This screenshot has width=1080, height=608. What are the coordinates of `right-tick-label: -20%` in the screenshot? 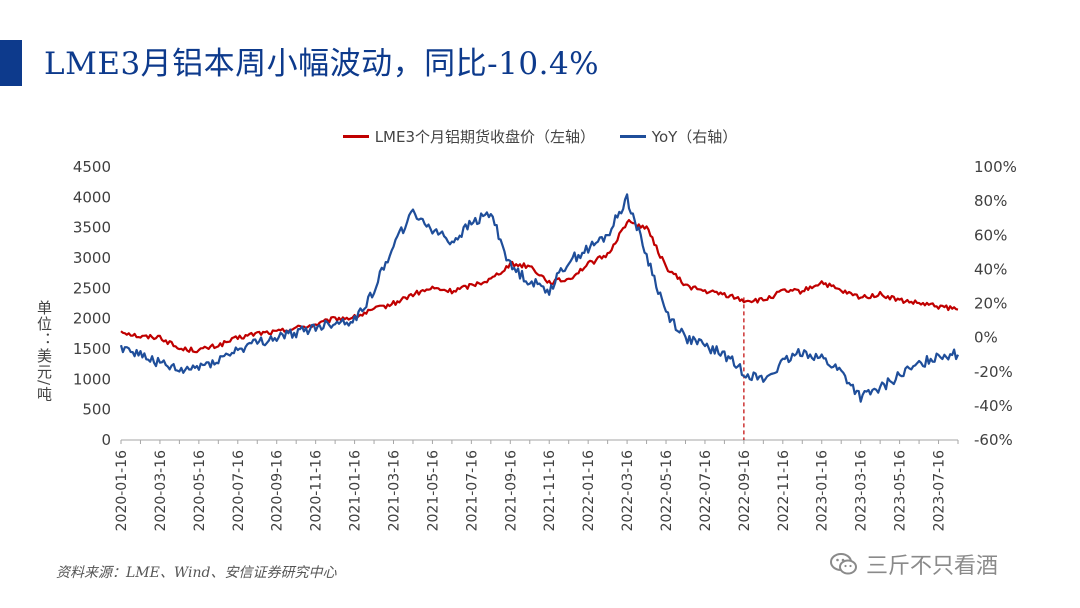 It's located at (993, 372).